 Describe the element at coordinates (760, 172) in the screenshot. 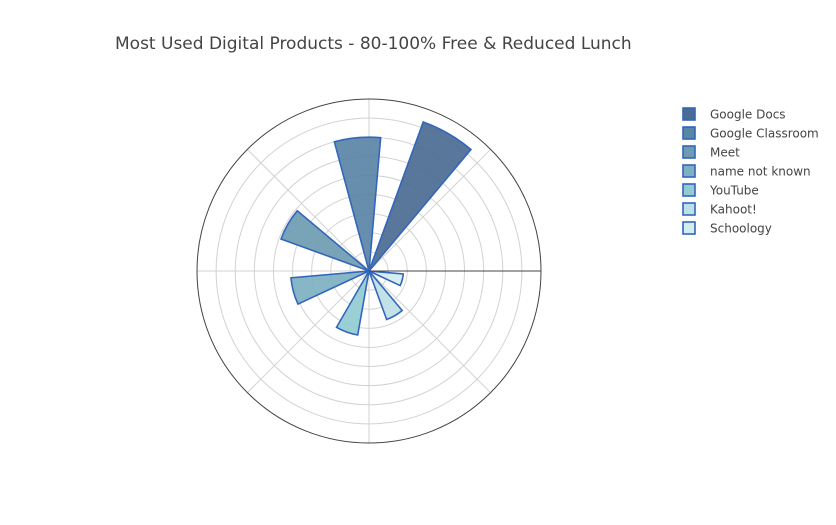

I see `legend-label: name not known` at that location.